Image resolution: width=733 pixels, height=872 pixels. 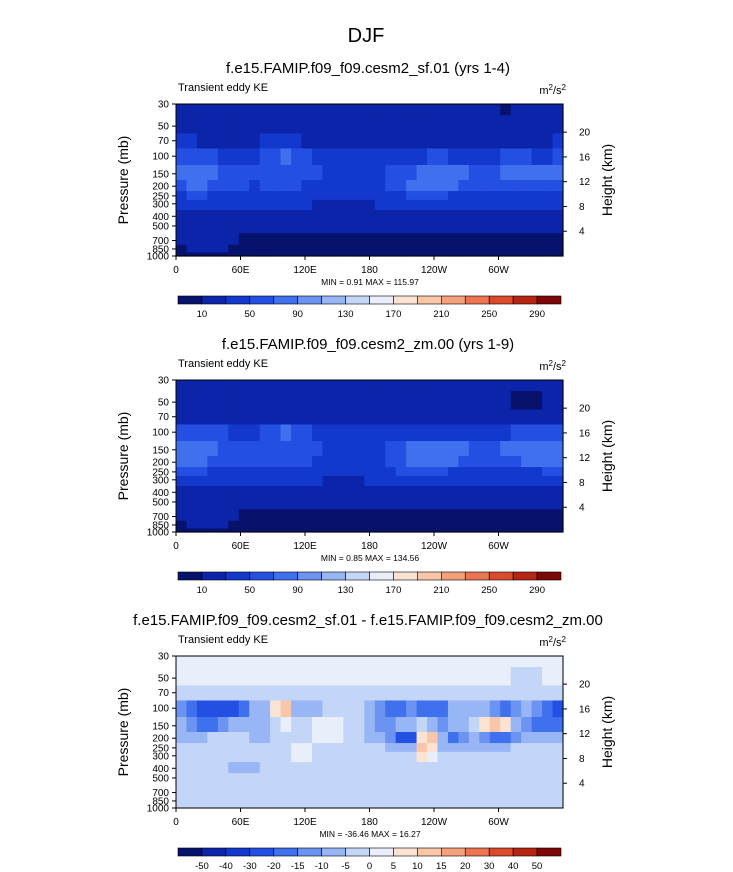 What do you see at coordinates (164, 657) in the screenshot?
I see `y-tick-label: 30` at bounding box center [164, 657].